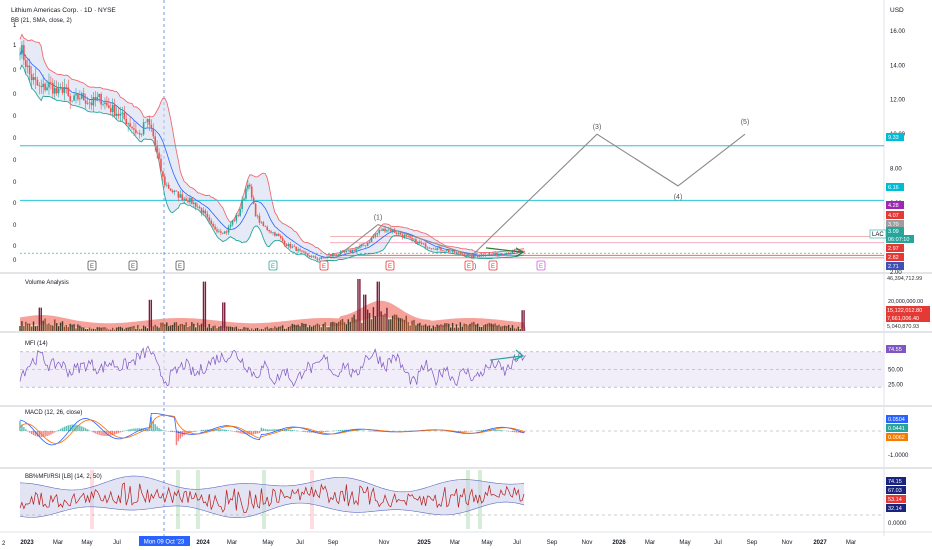  What do you see at coordinates (900, 239) in the screenshot?
I see `price-tag-bg` at bounding box center [900, 239].